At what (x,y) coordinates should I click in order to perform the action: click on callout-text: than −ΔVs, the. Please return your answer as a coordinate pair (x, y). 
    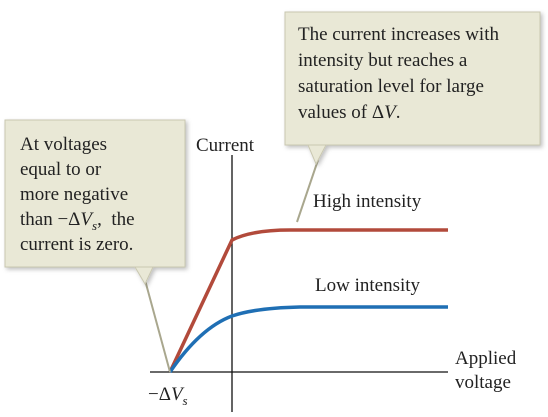
    Looking at the image, I should click on (77, 221).